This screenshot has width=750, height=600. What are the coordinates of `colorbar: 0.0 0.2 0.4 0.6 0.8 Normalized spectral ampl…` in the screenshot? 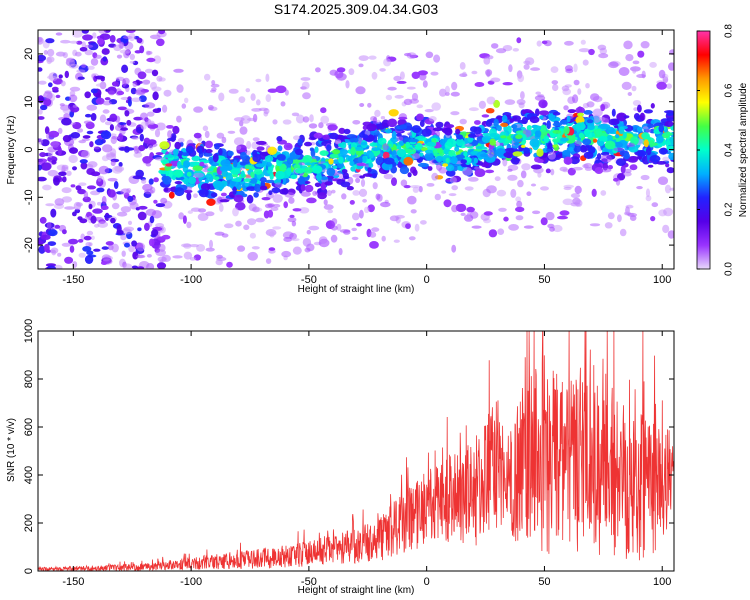 It's located at (722, 150).